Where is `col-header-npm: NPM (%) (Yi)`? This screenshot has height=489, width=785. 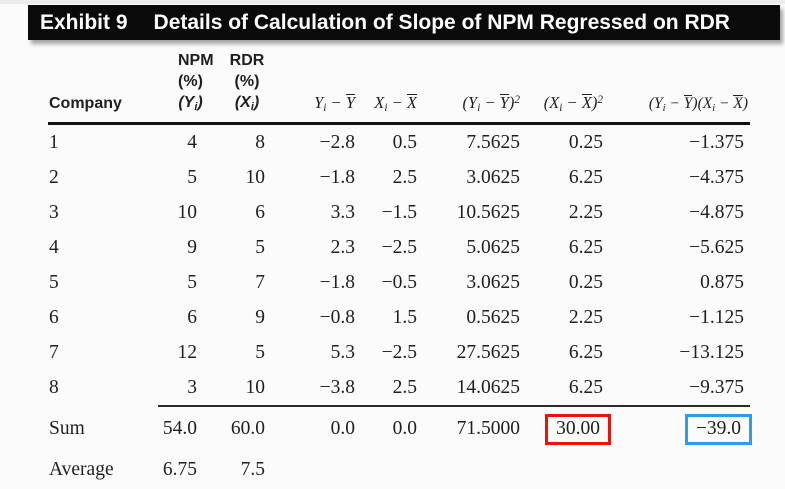 col-header-npm: NPM (%) (Yi) is located at coordinates (186, 87).